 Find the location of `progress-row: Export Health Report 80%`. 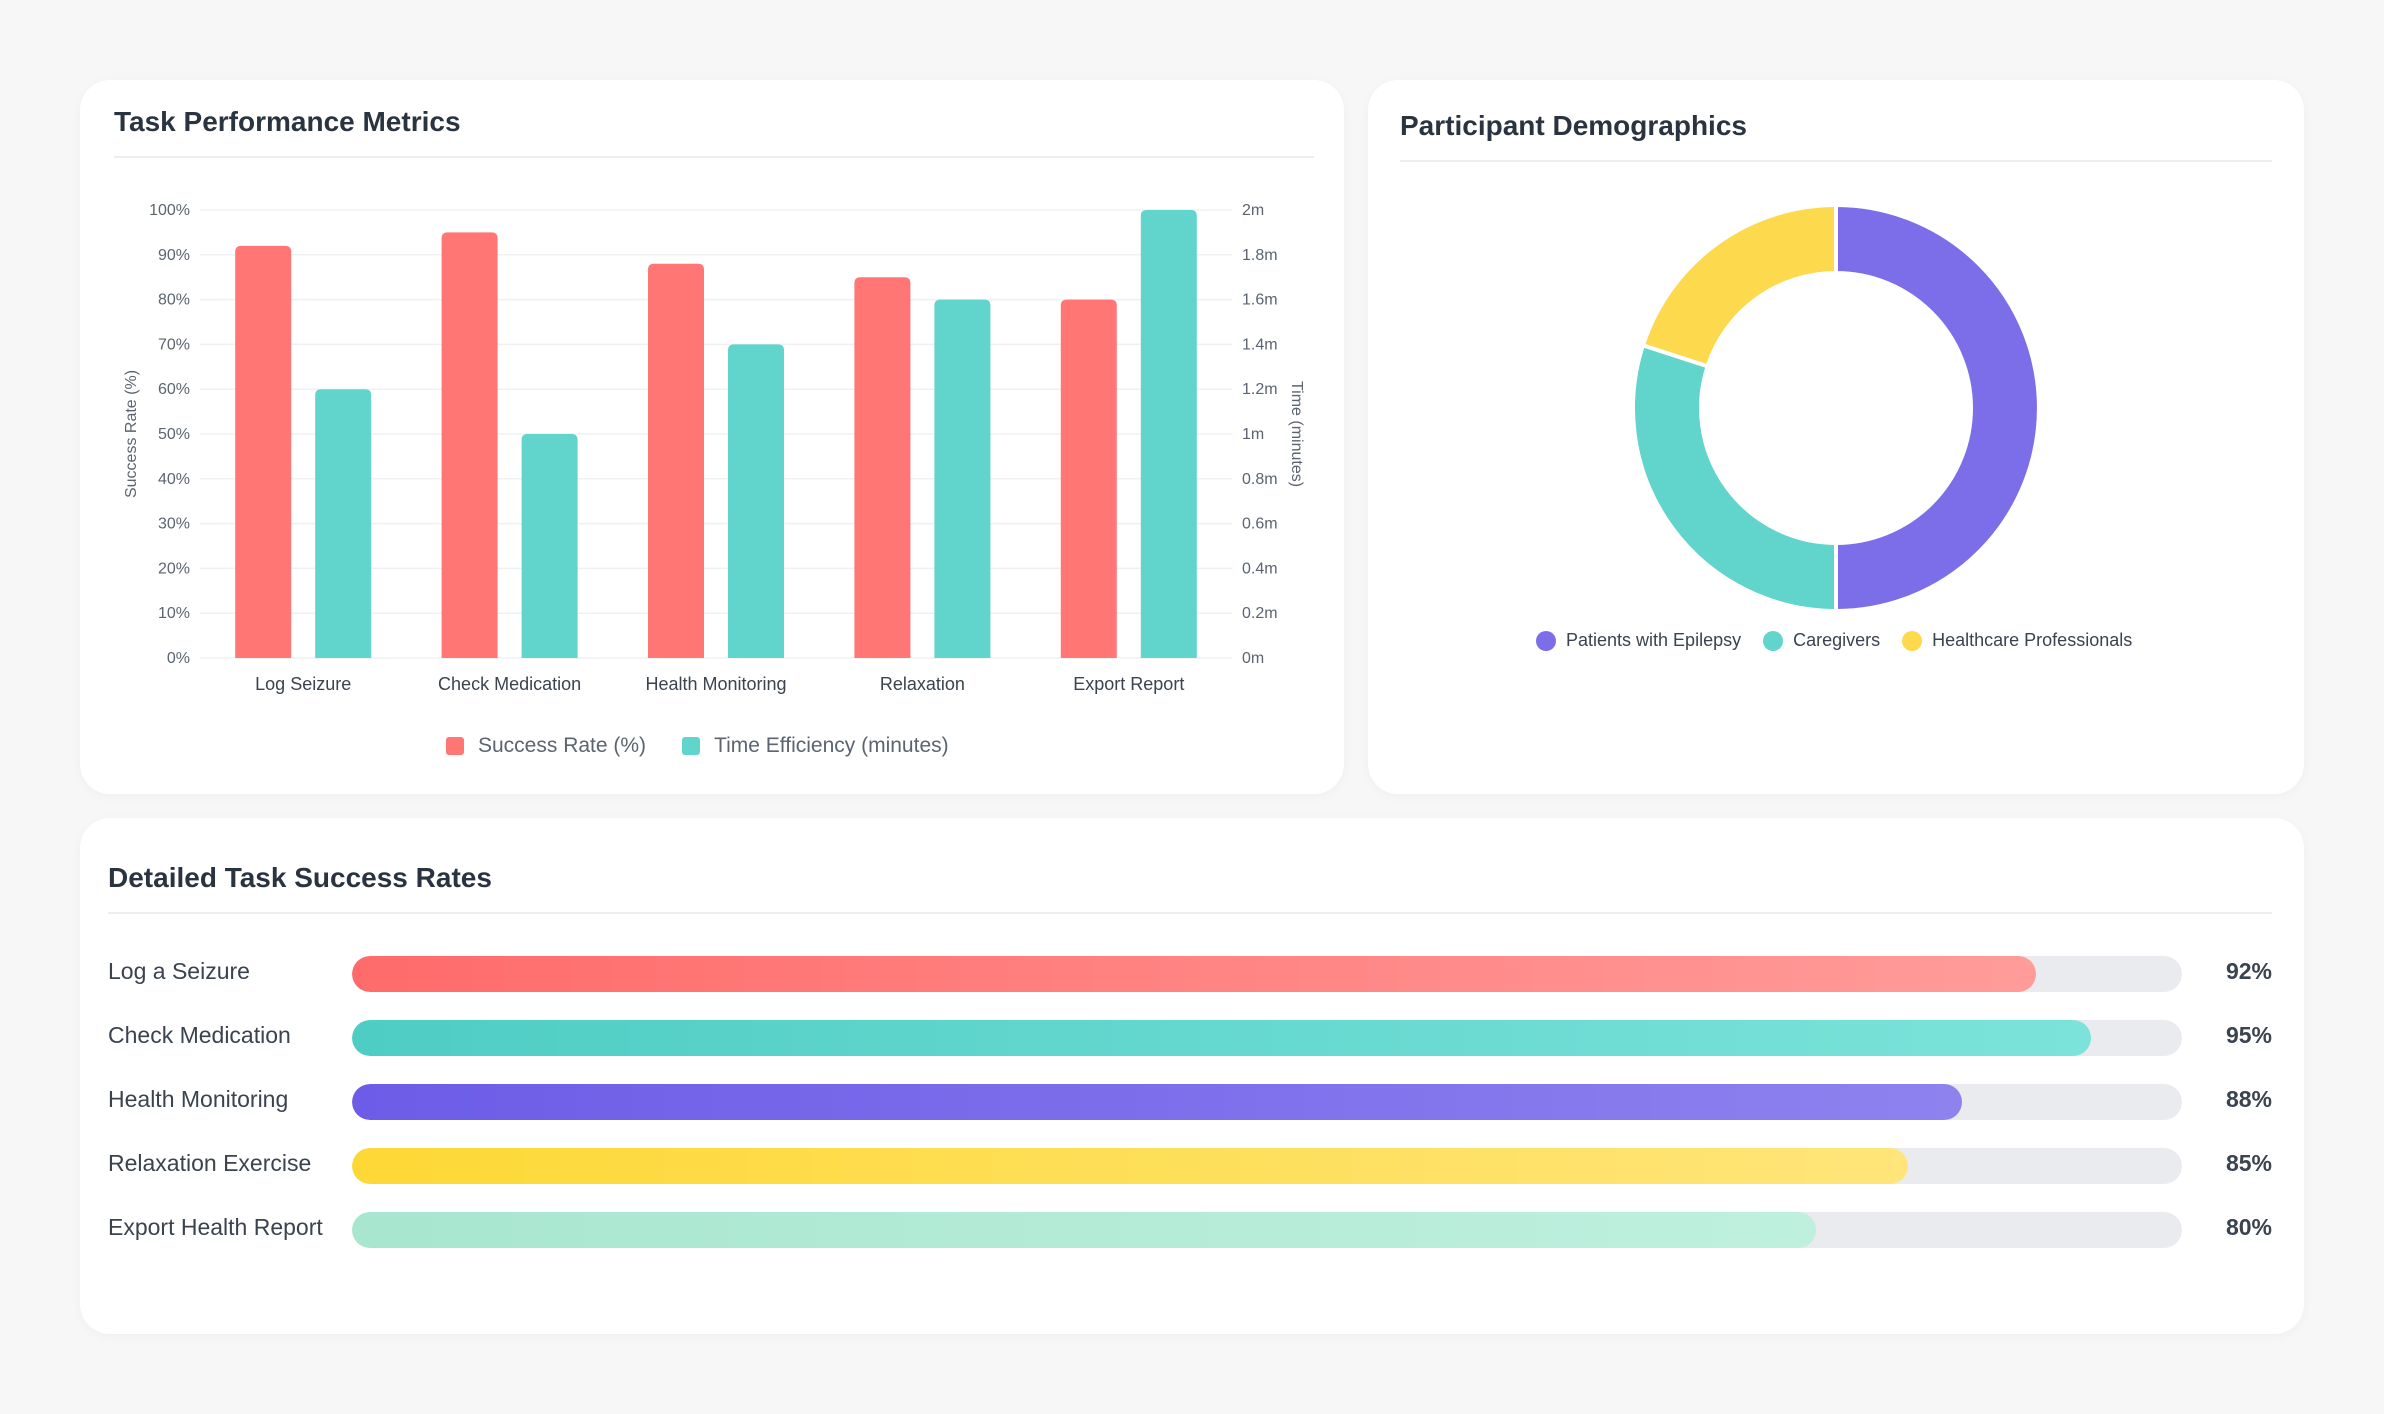

progress-row: Export Health Report 80% is located at coordinates (1192, 1230).